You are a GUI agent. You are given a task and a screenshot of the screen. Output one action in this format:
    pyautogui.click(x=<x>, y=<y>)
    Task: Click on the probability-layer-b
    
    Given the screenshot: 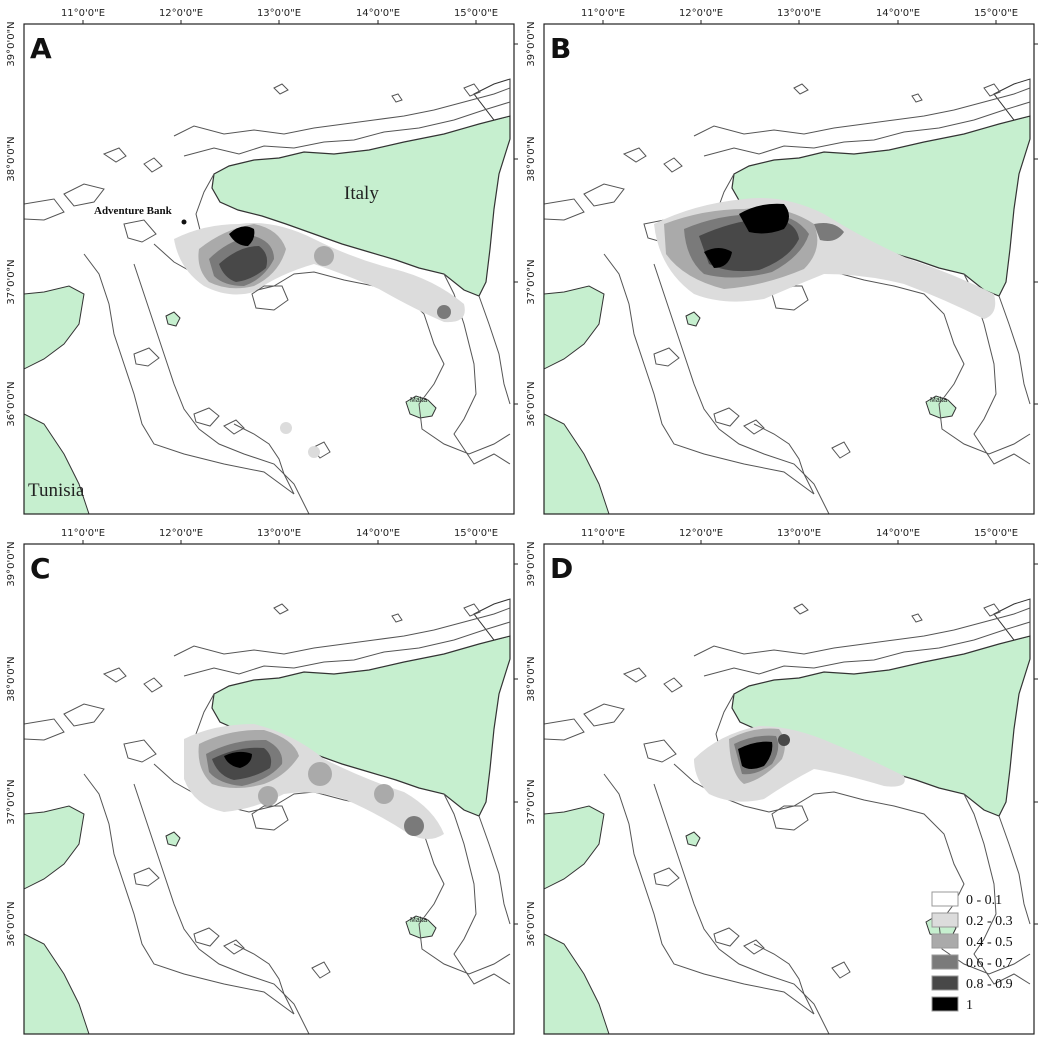 What is the action you would take?
    pyautogui.click(x=825, y=258)
    